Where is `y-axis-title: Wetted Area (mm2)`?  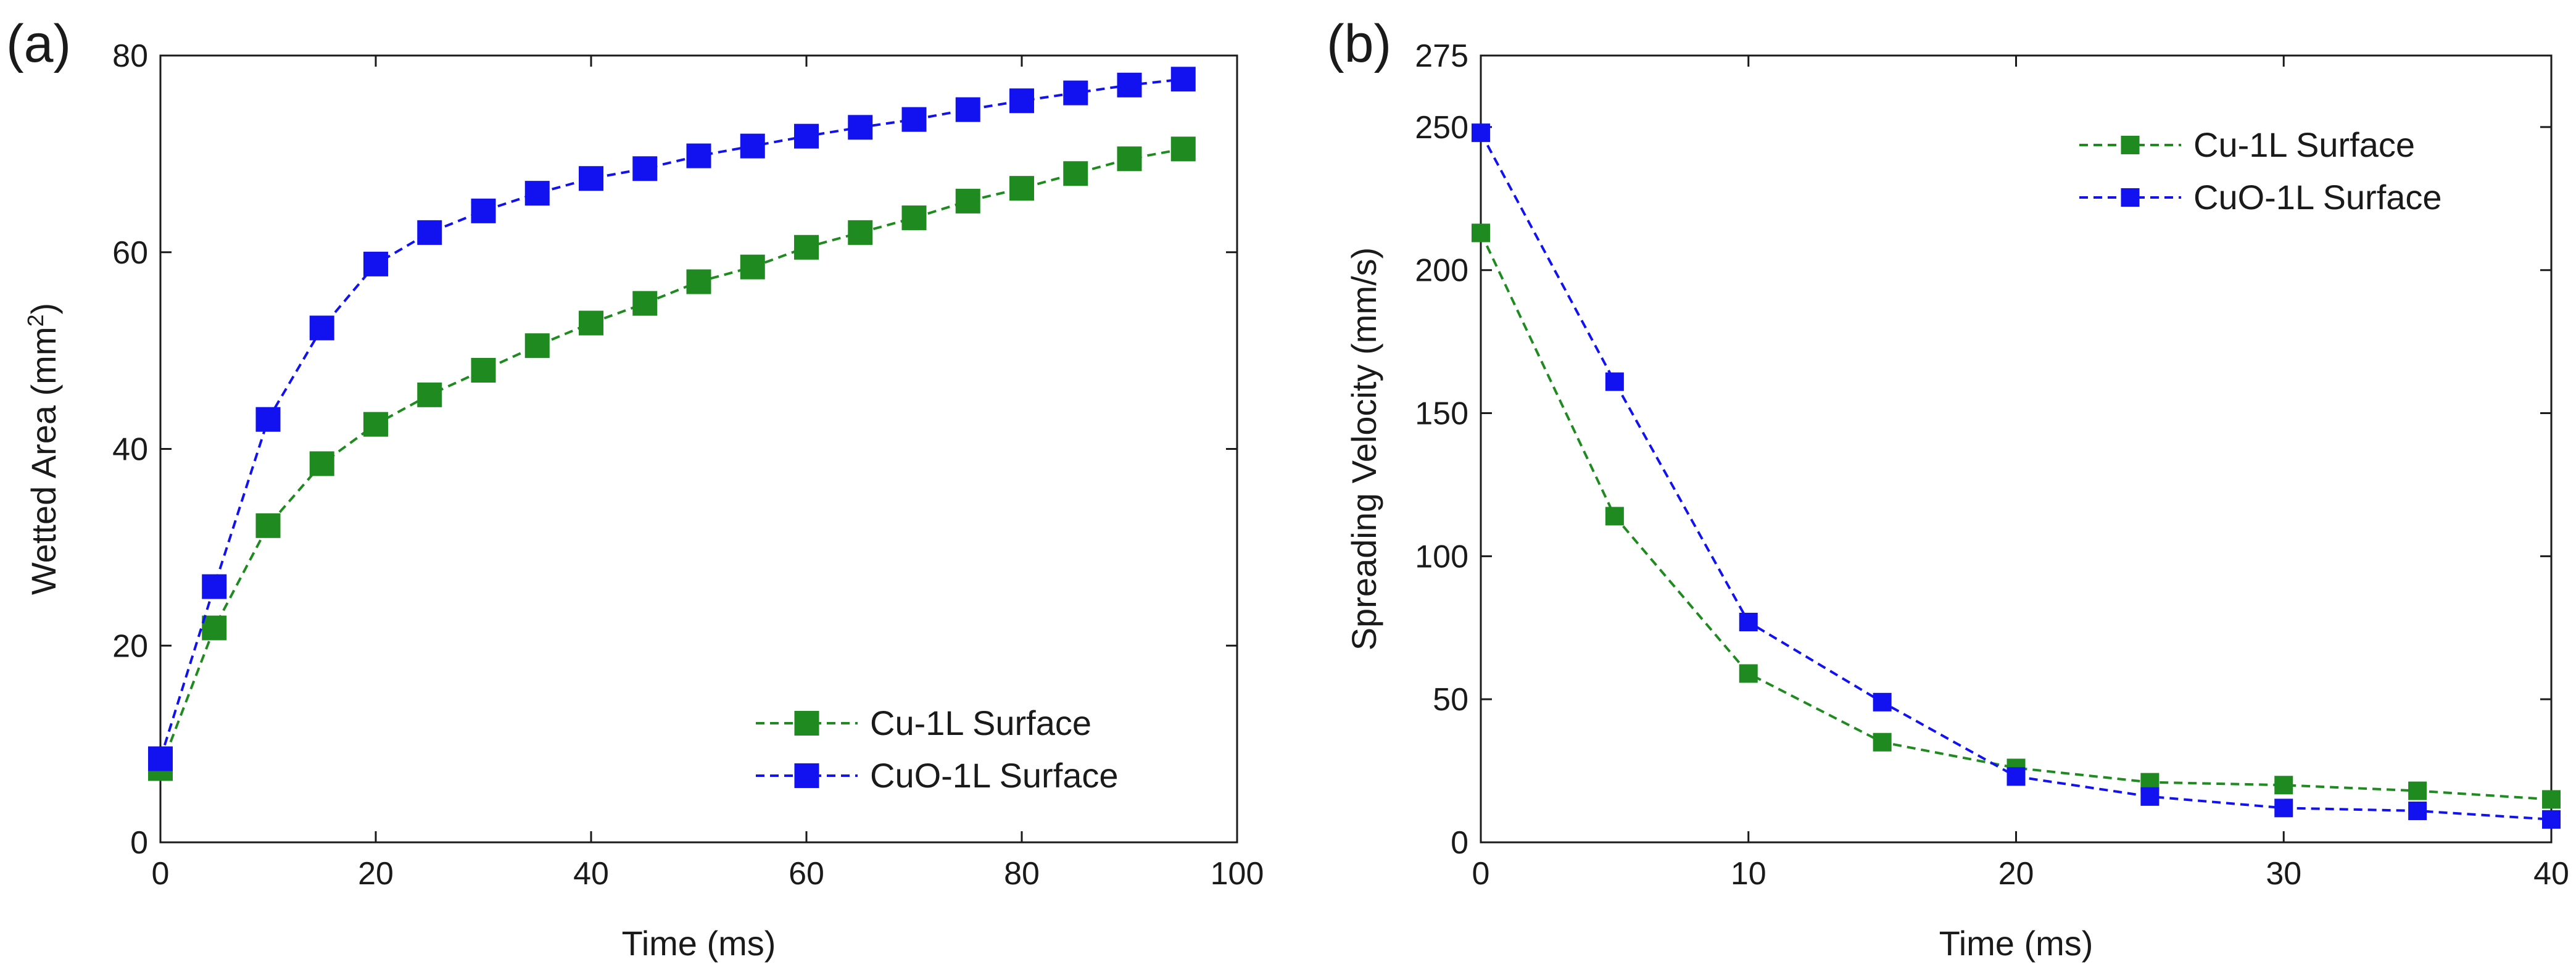
y-axis-title: Wetted Area (mm2) is located at coordinates (43, 449).